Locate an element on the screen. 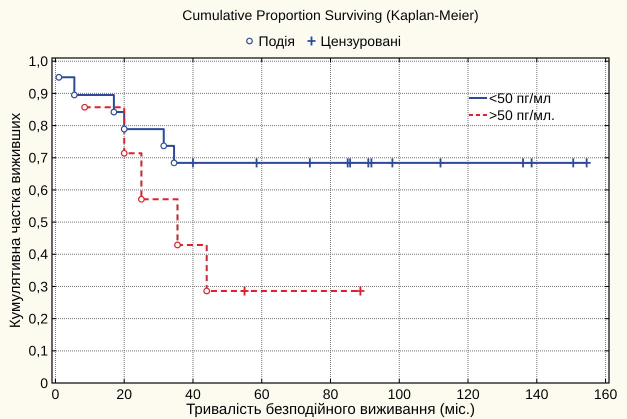  y-tick-label: 0,3 is located at coordinates (38, 286).